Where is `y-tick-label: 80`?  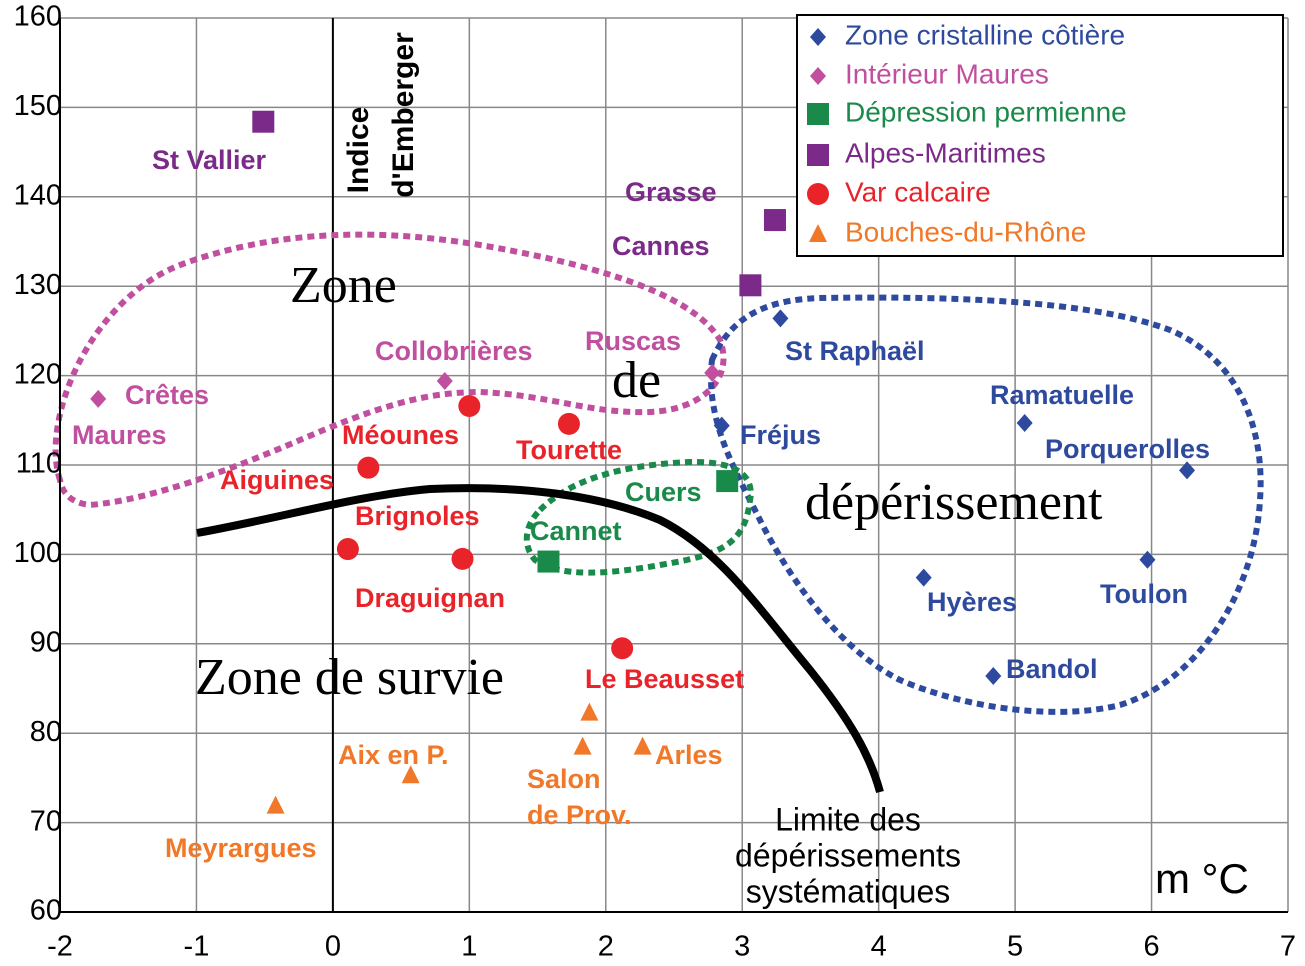
y-tick-label: 80 is located at coordinates (46, 732).